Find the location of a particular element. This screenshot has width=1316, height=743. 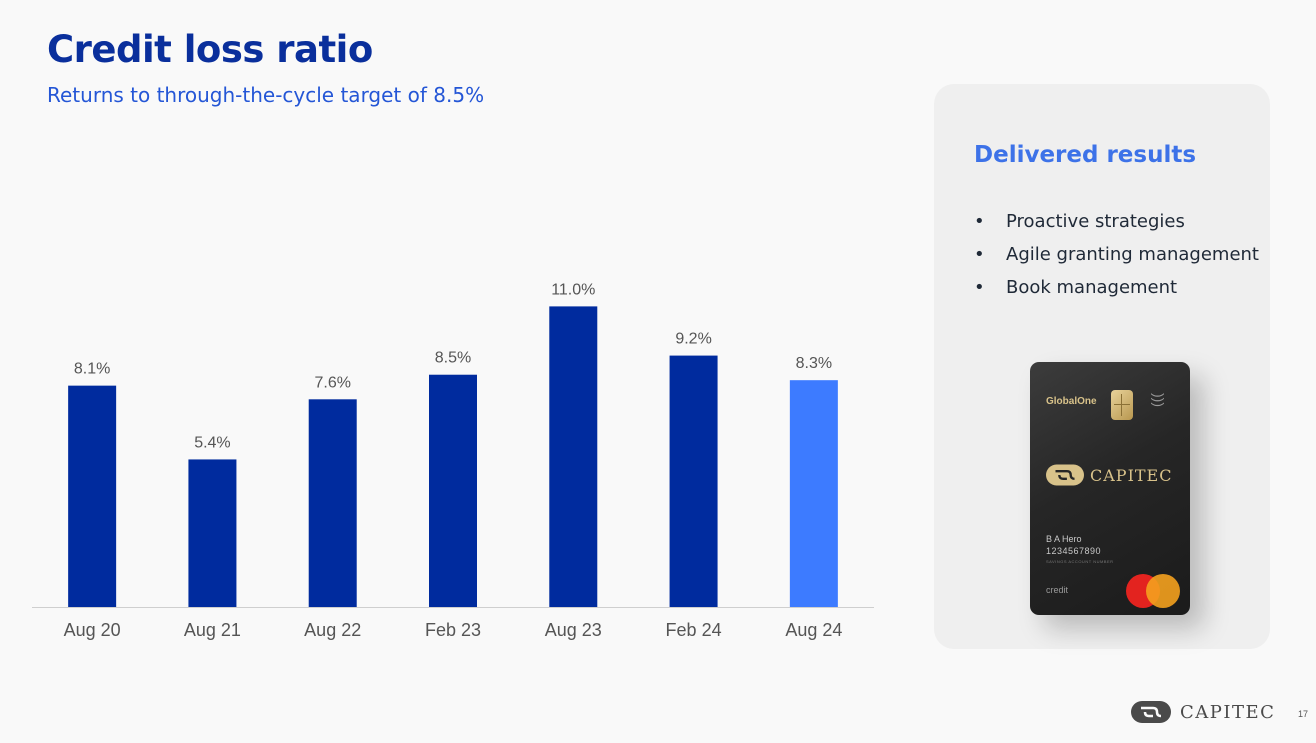

list-item: • Agile granting management is located at coordinates (1116, 259).